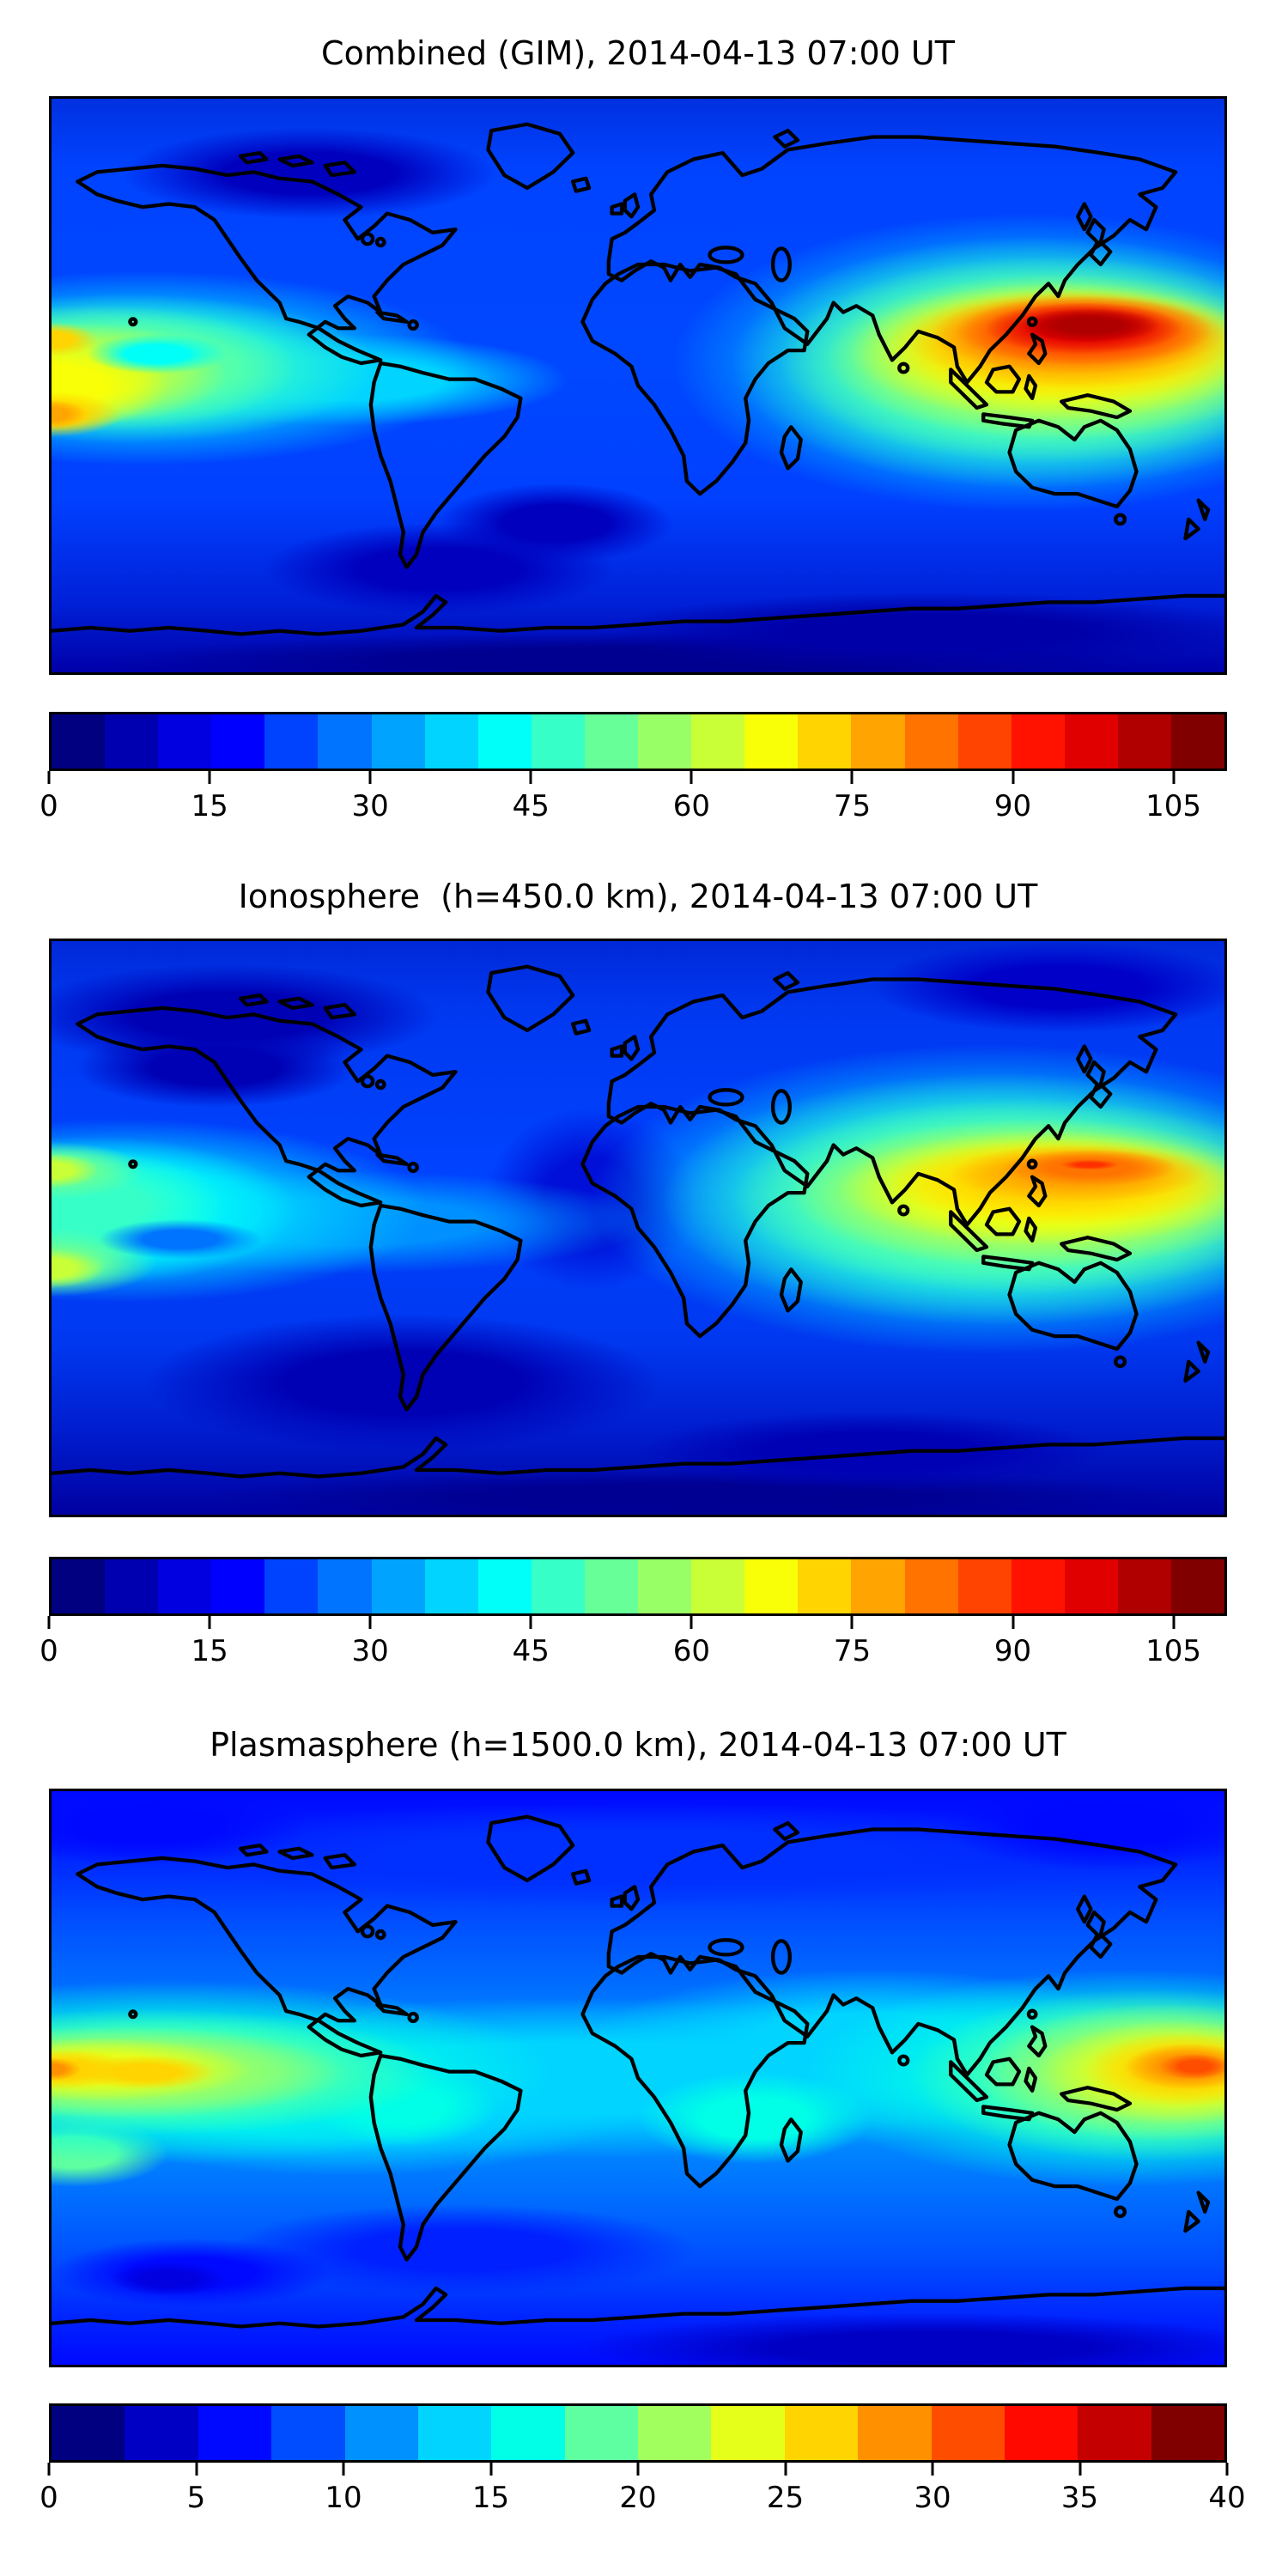 The width and height of the screenshot is (1288, 2576). Describe the element at coordinates (691, 1651) in the screenshot. I see `colorbar-tick-label: 60` at that location.